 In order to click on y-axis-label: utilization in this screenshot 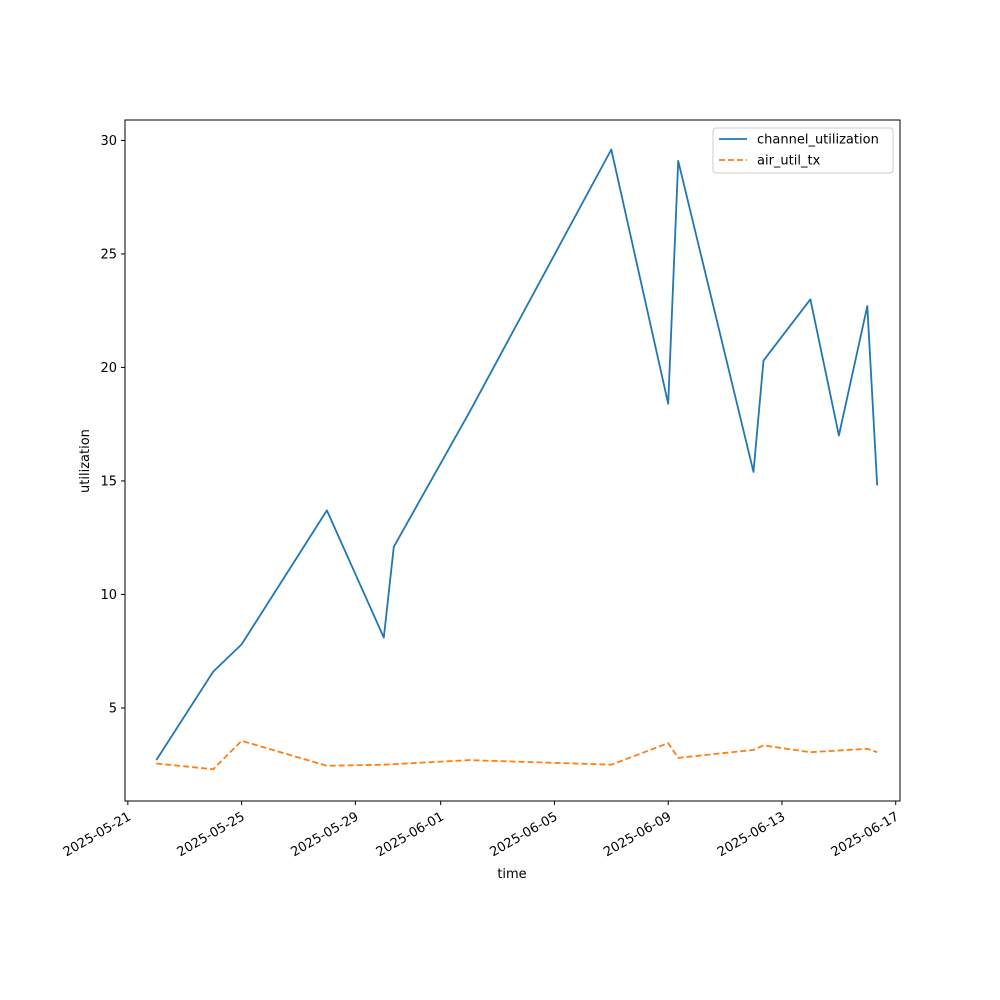, I will do `click(85, 461)`.